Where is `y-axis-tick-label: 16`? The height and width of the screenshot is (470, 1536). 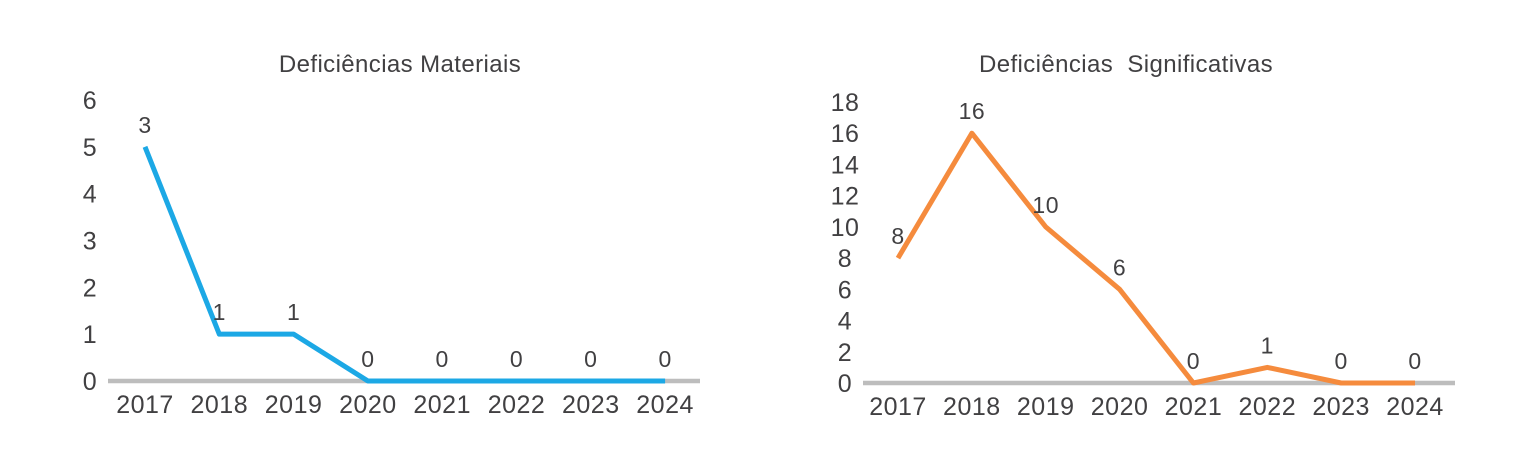
y-axis-tick-label: 16 is located at coordinates (845, 134).